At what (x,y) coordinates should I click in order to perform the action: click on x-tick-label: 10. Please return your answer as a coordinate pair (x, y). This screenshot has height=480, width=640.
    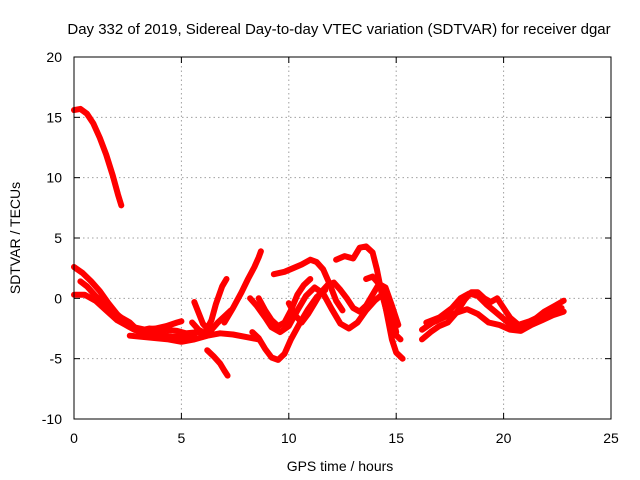
    Looking at the image, I should click on (289, 438).